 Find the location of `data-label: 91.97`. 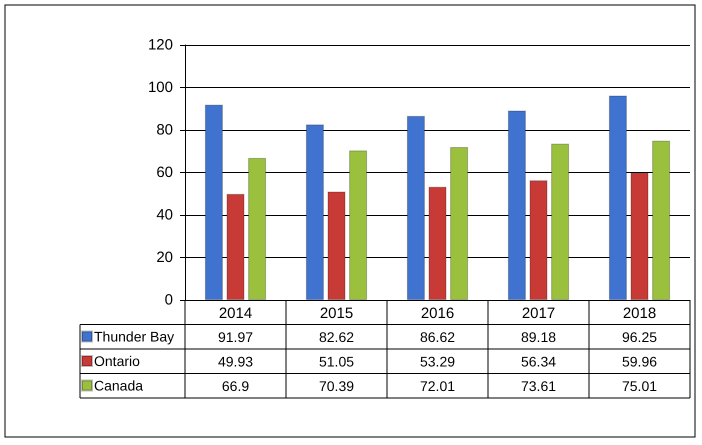

data-label: 91.97 is located at coordinates (236, 336).